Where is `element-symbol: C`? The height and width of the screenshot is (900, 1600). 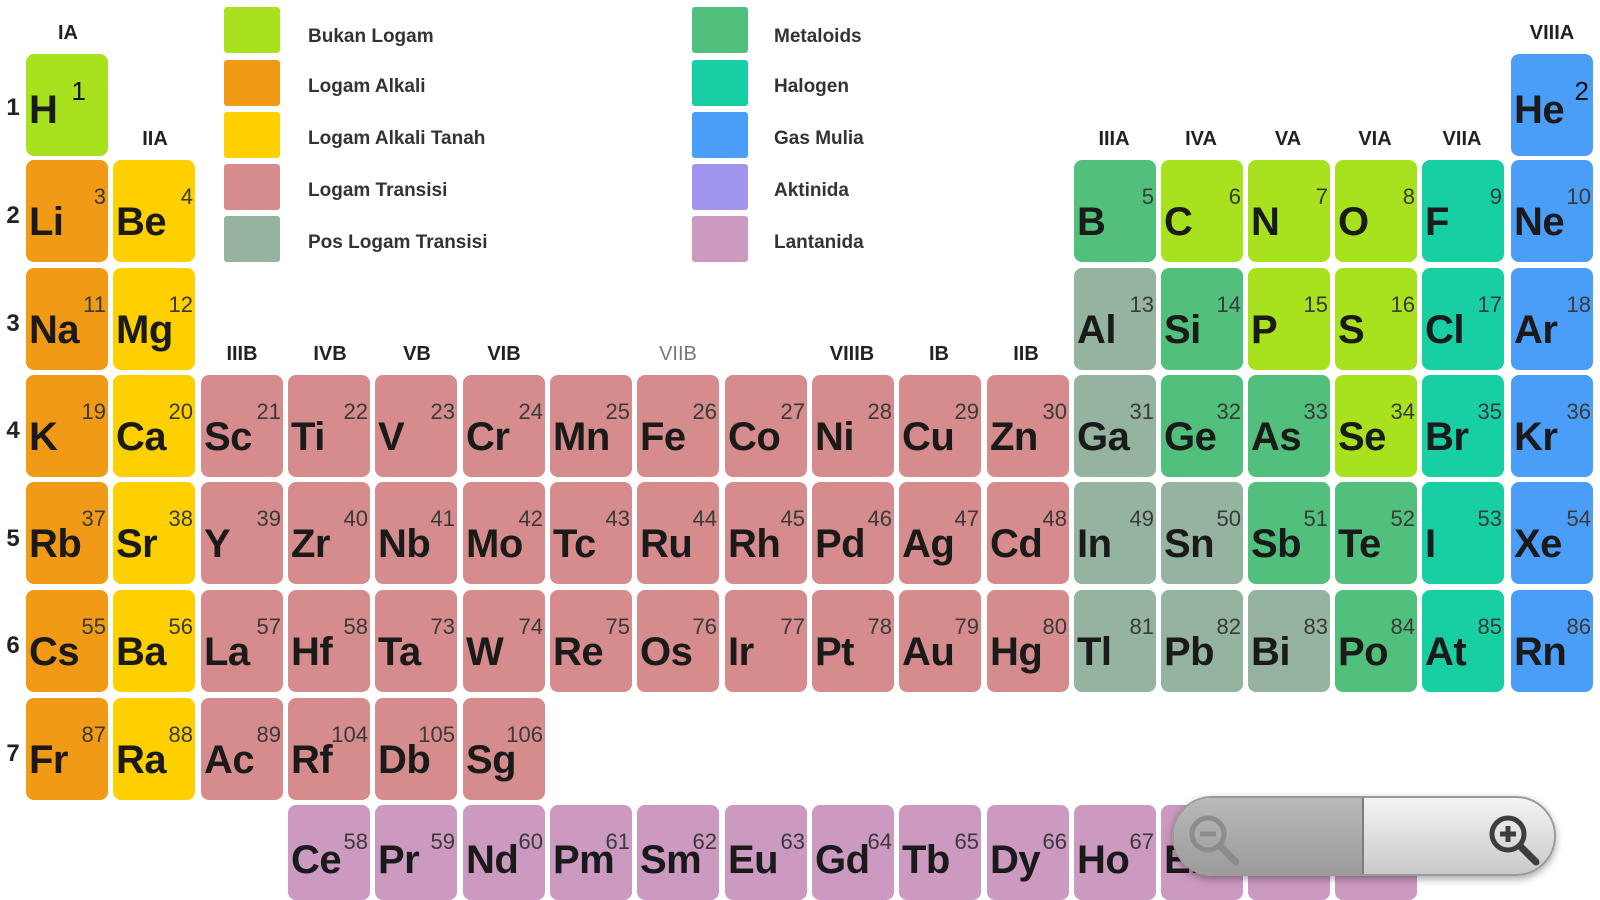
element-symbol: C is located at coordinates (1178, 222).